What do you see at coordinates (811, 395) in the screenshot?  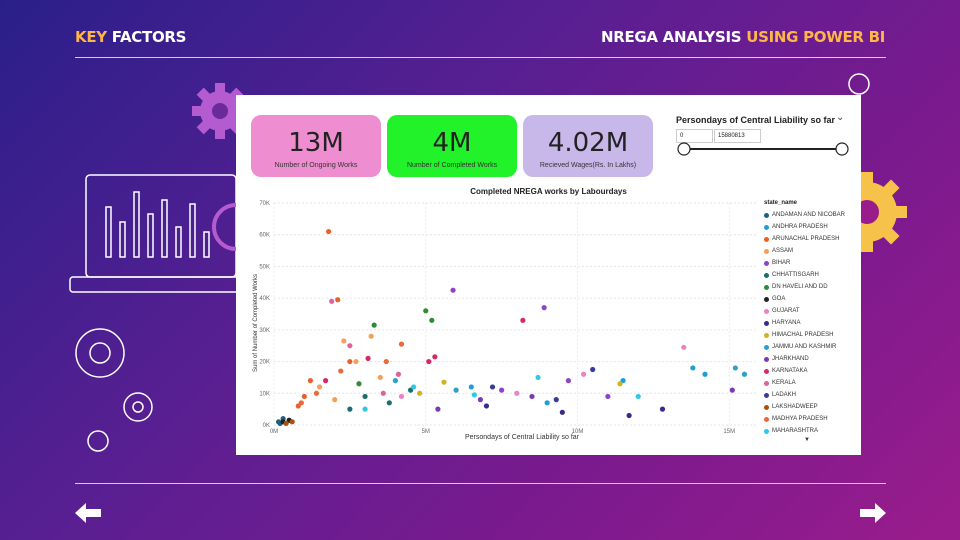 I see `legend-item: LADAKH` at bounding box center [811, 395].